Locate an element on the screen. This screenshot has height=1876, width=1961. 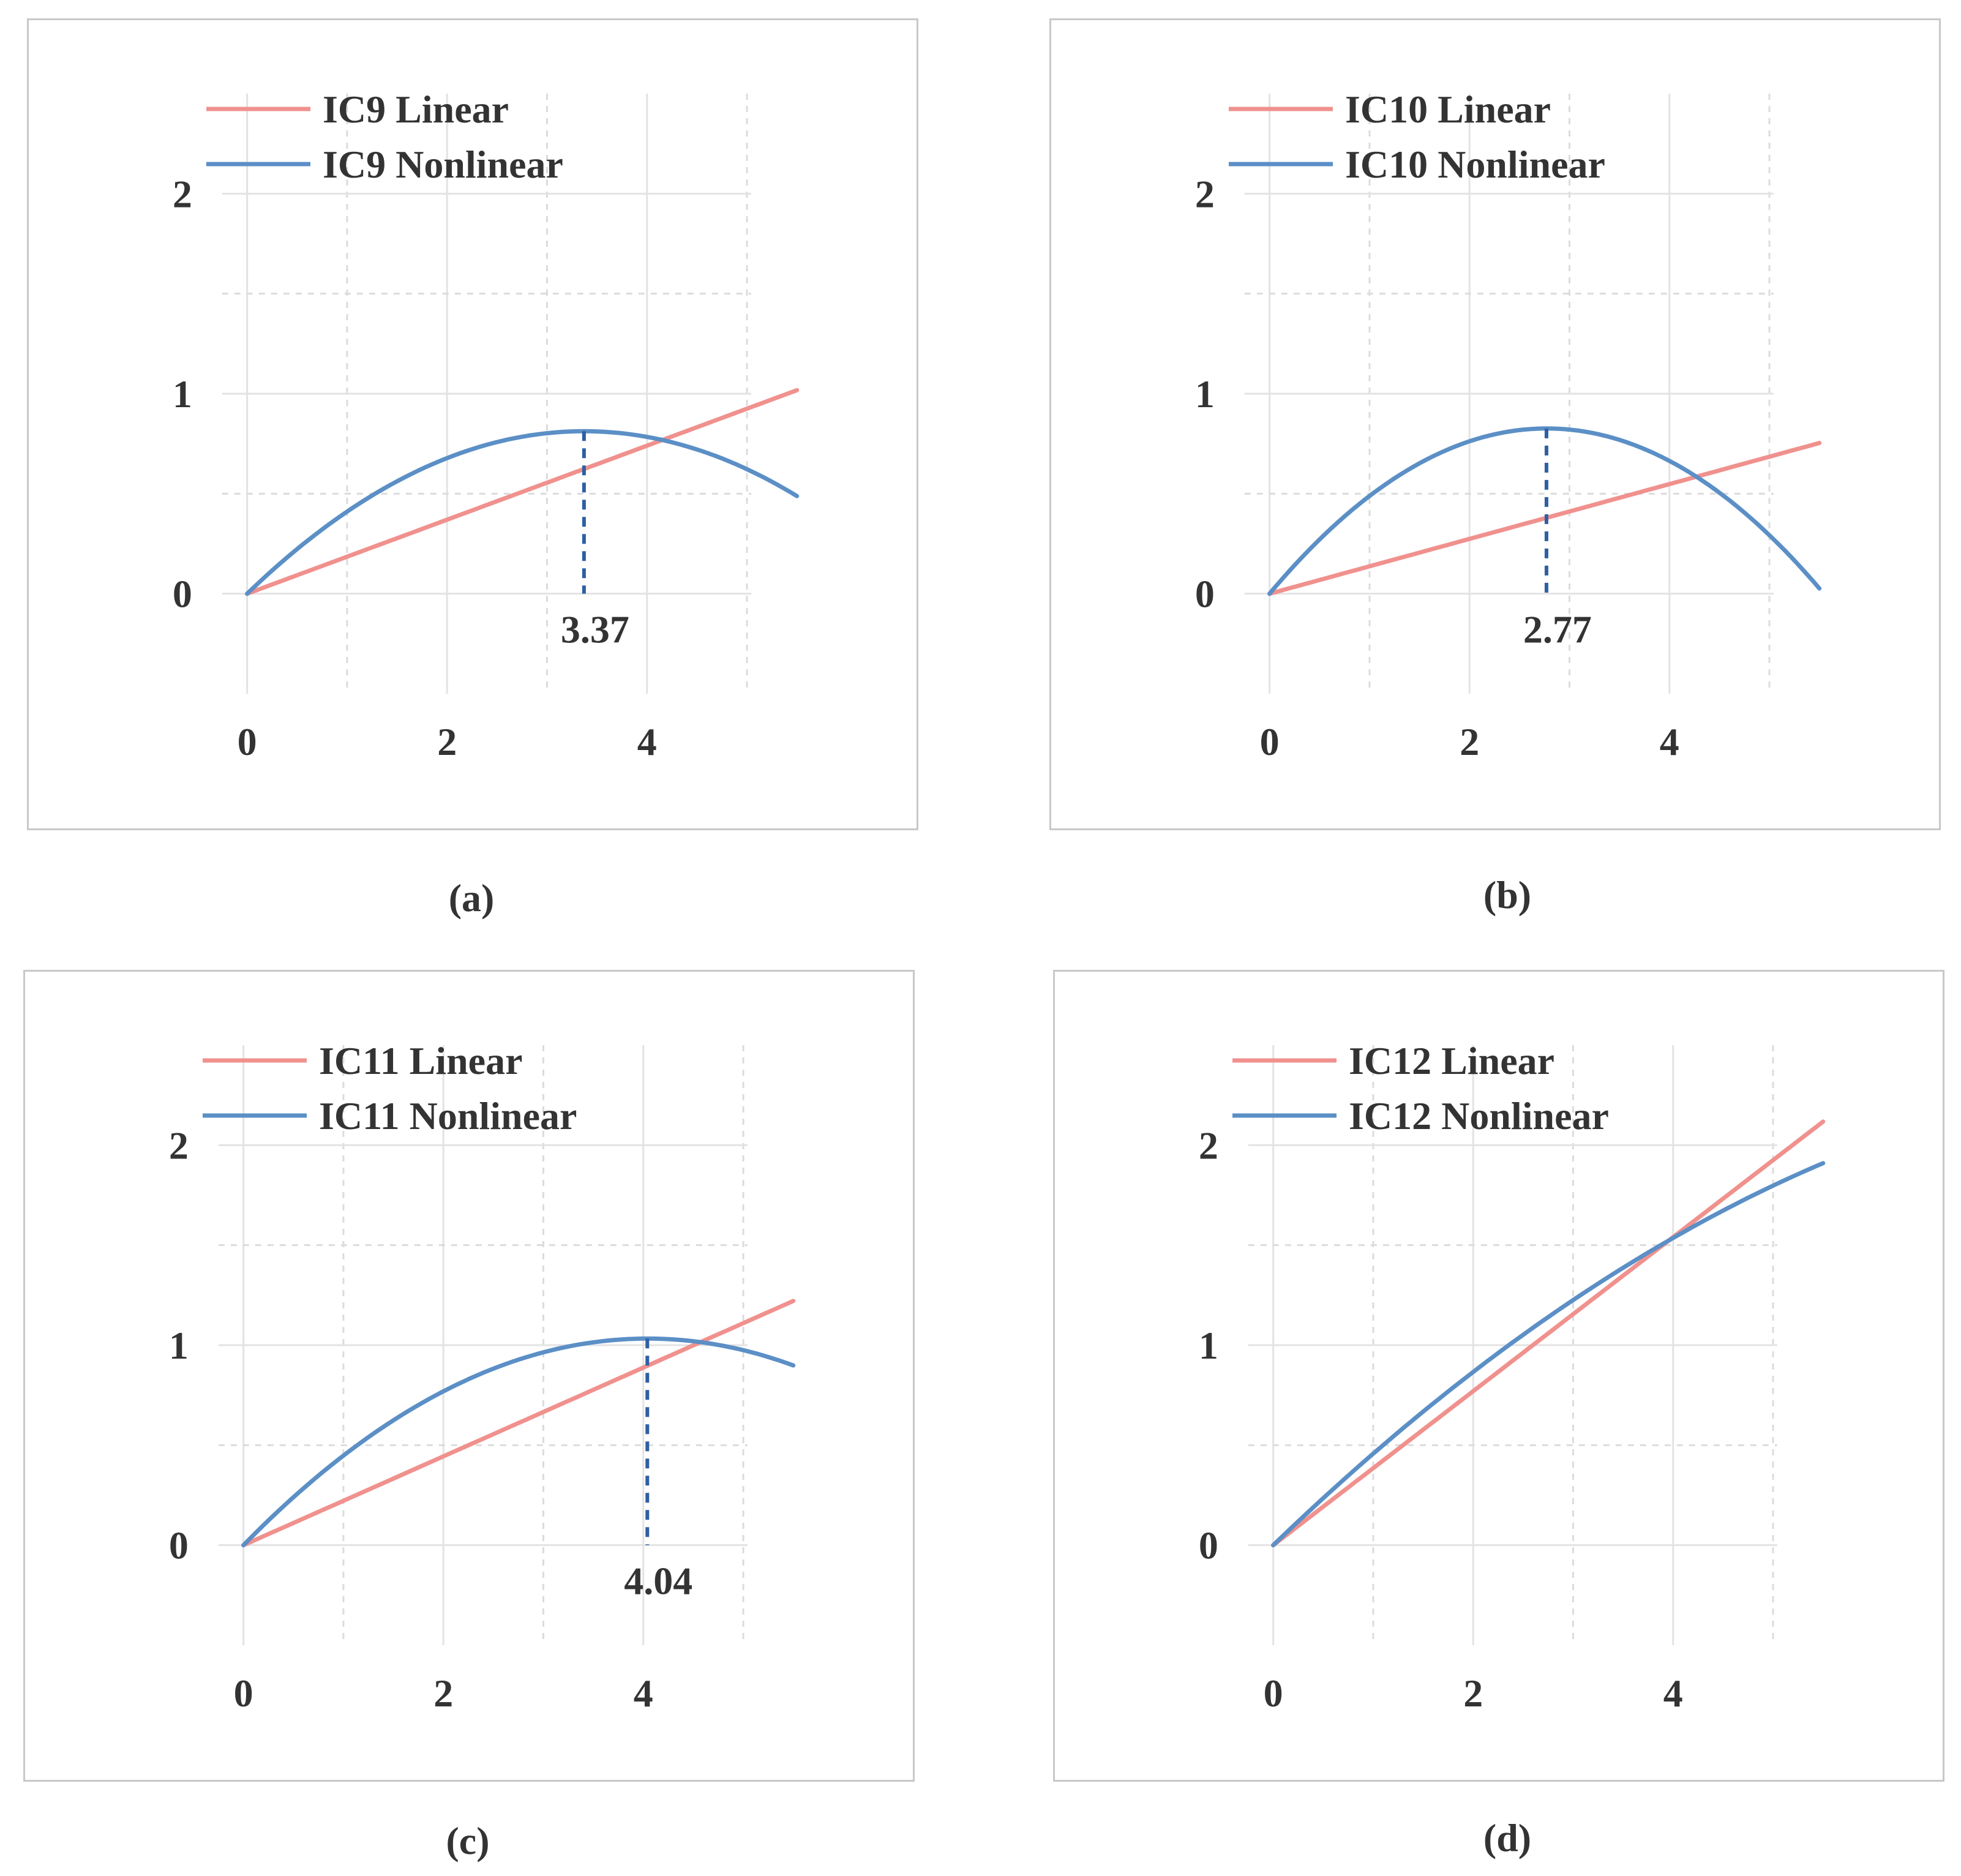
legend-label-nonlinear: IC9 Nonlinear is located at coordinates (443, 165).